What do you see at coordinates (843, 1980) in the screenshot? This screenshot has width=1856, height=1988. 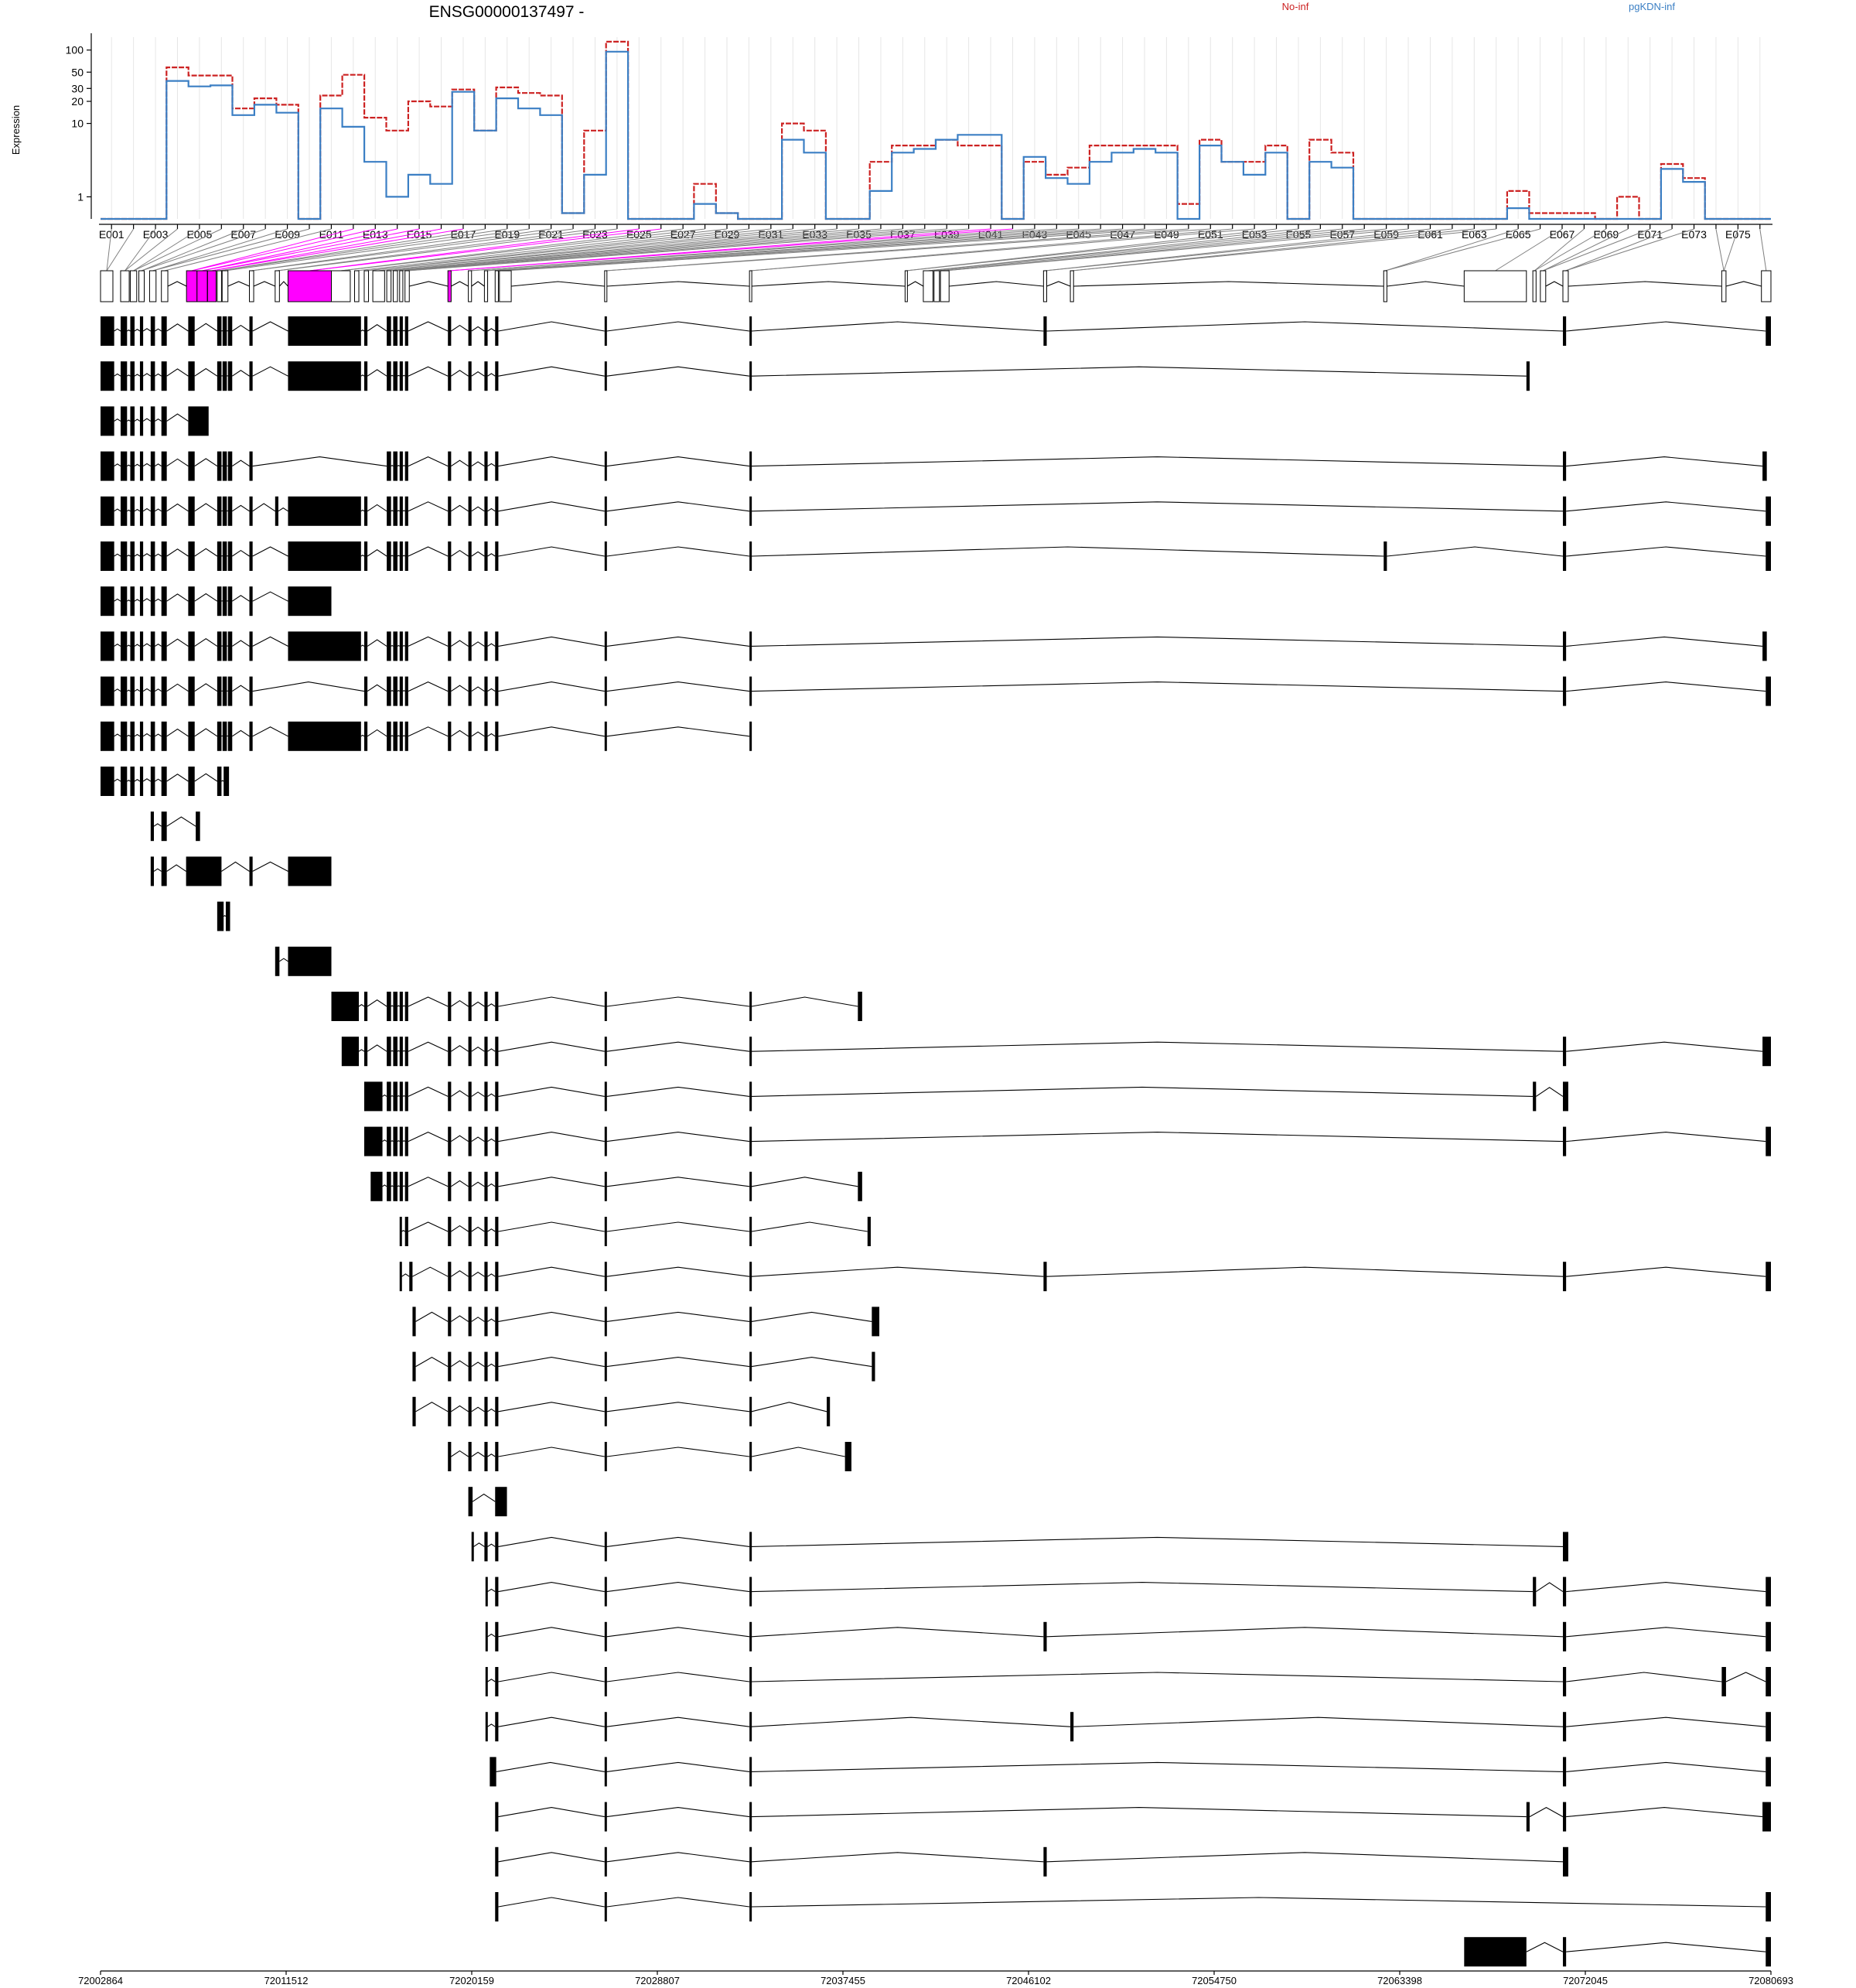 I see `genomic-tick-label: 72037455` at bounding box center [843, 1980].